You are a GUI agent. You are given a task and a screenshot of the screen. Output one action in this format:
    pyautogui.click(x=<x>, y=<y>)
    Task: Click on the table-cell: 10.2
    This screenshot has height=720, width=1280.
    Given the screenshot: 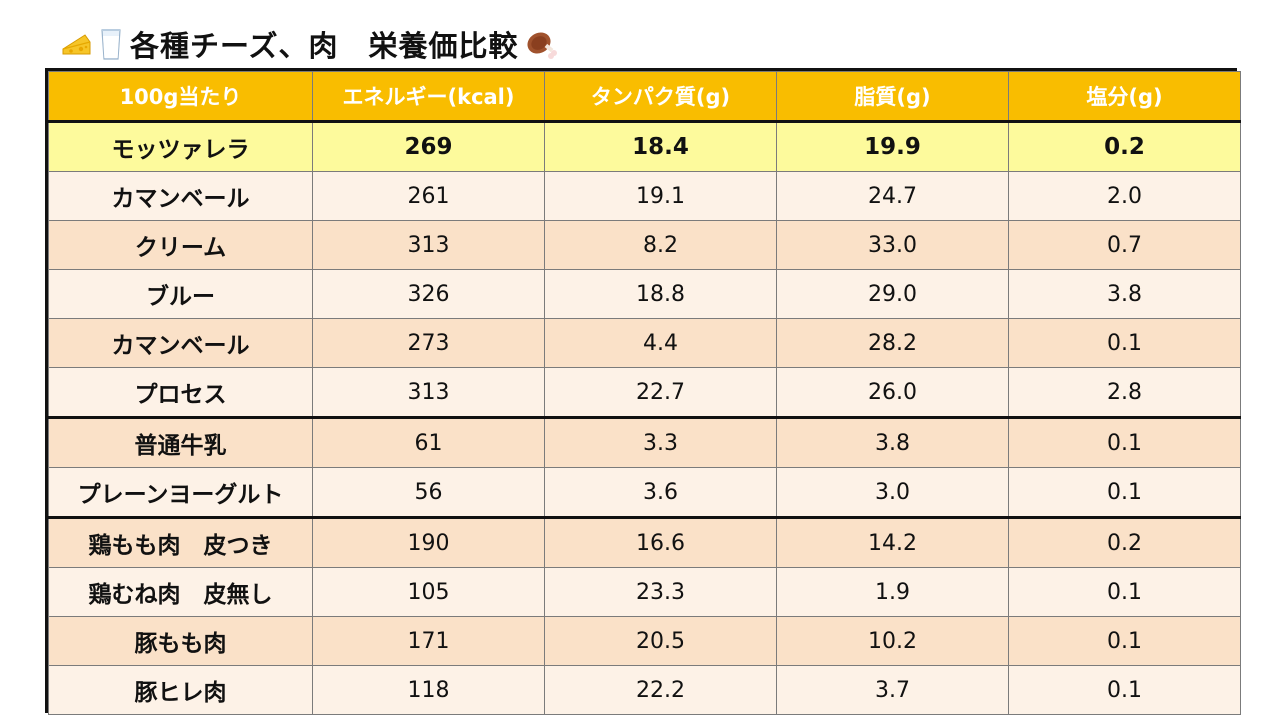 What is the action you would take?
    pyautogui.click(x=892, y=641)
    